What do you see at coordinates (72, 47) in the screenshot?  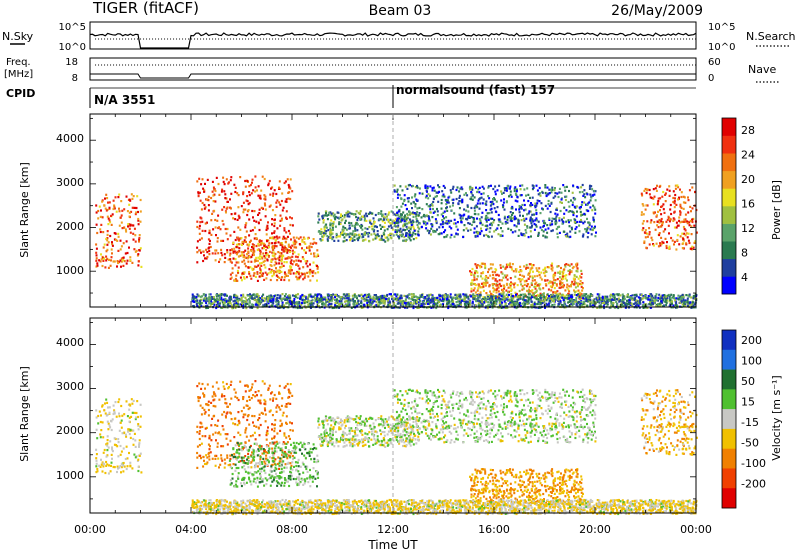 I see `nsky-tick-bottom: 10^0` at bounding box center [72, 47].